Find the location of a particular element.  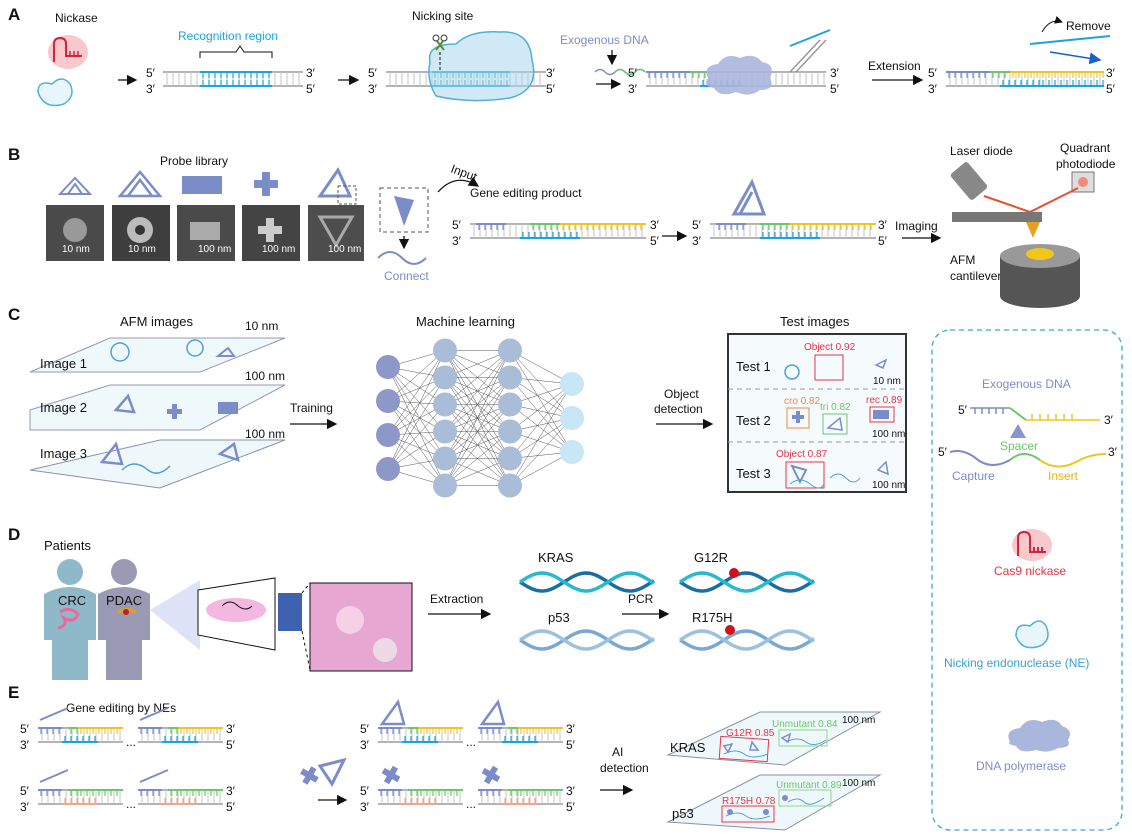

connect-strand is located at coordinates (402, 258).